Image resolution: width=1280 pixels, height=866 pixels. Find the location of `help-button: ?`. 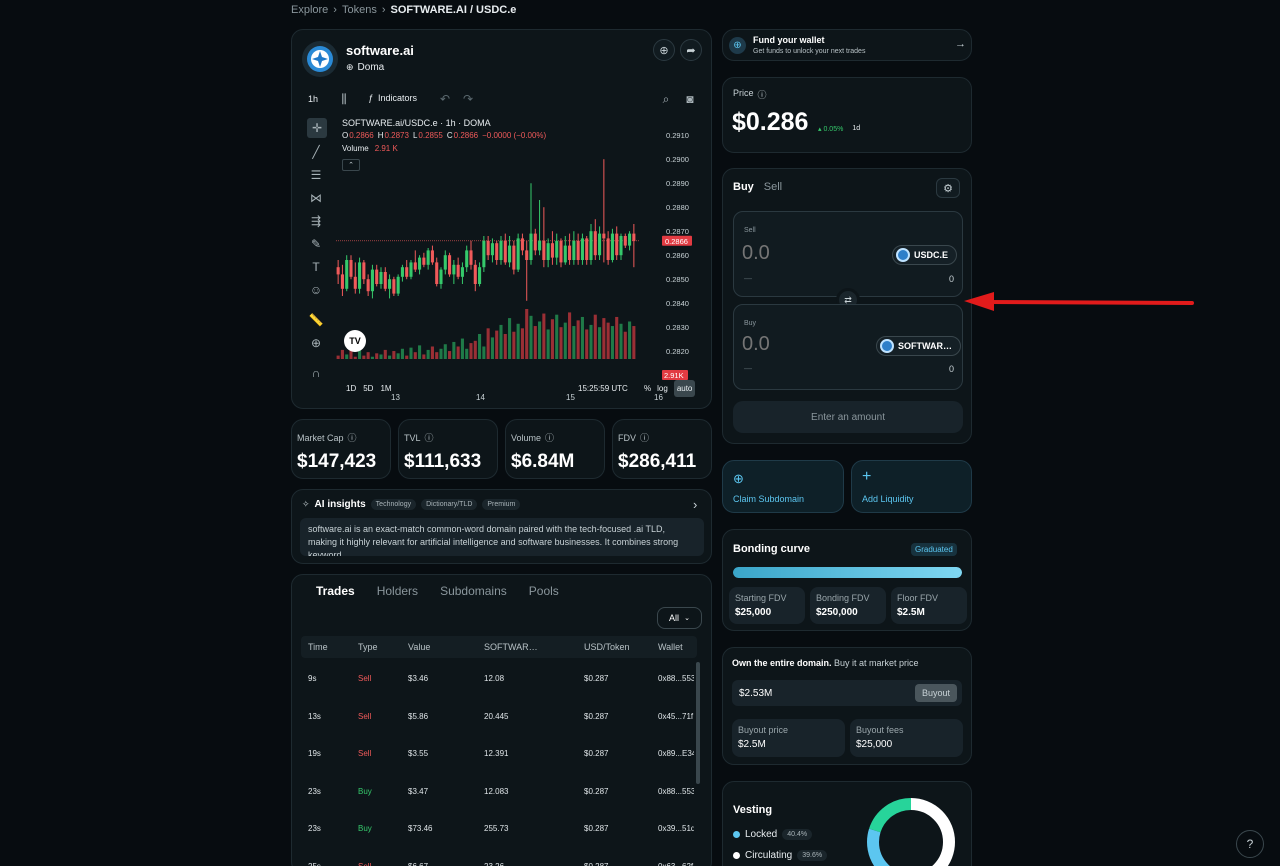

help-button: ? is located at coordinates (1250, 844).